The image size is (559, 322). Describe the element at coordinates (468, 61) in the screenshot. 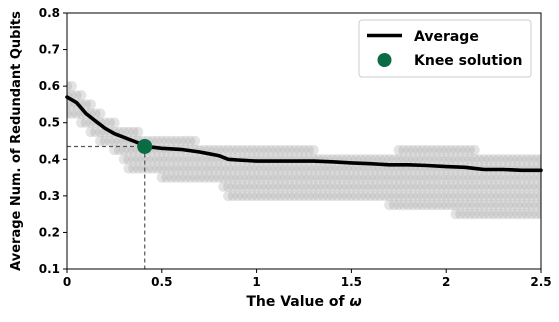

I see `legend-knee-label: Knee solution` at that location.